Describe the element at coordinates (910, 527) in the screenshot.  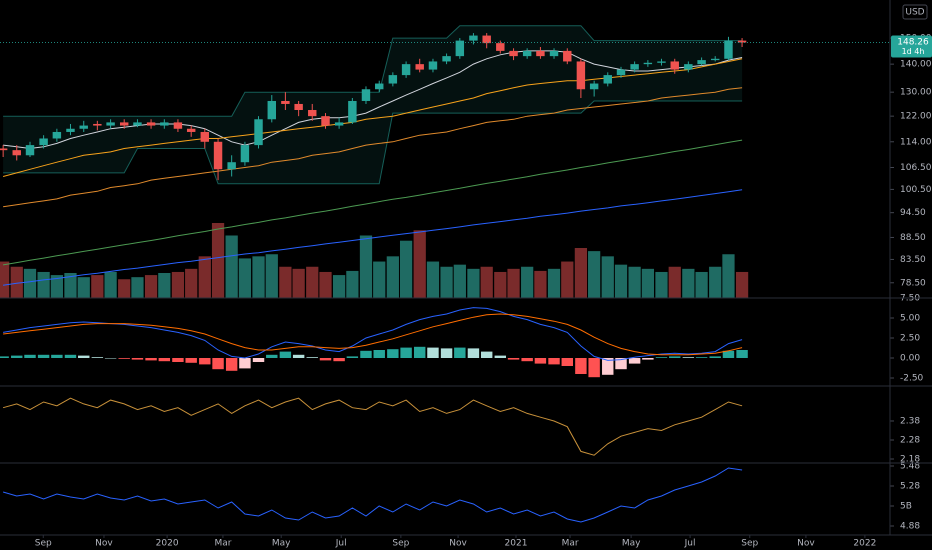
I see `y-tick-label: 4.88` at that location.